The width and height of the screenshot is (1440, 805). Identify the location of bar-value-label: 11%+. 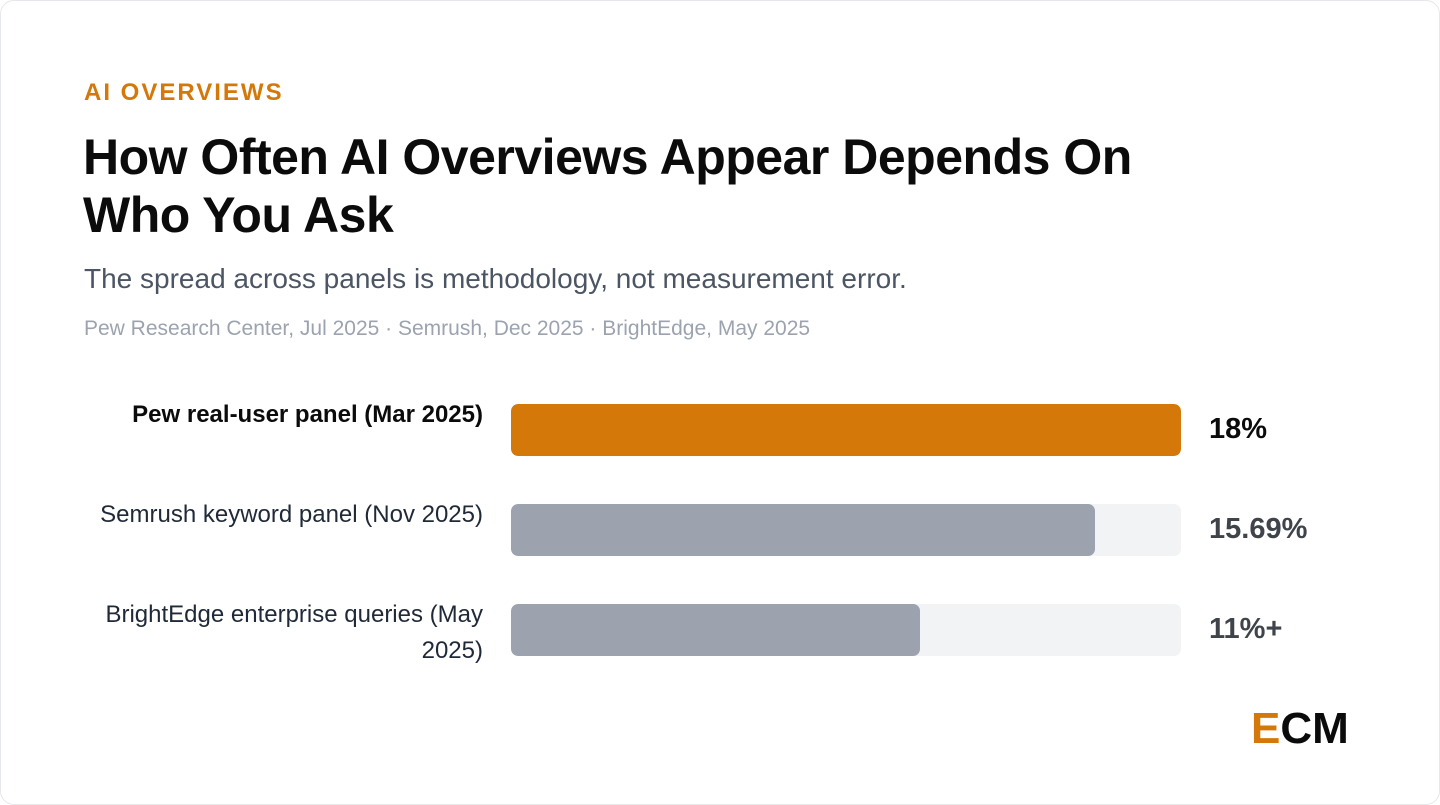
(1246, 629).